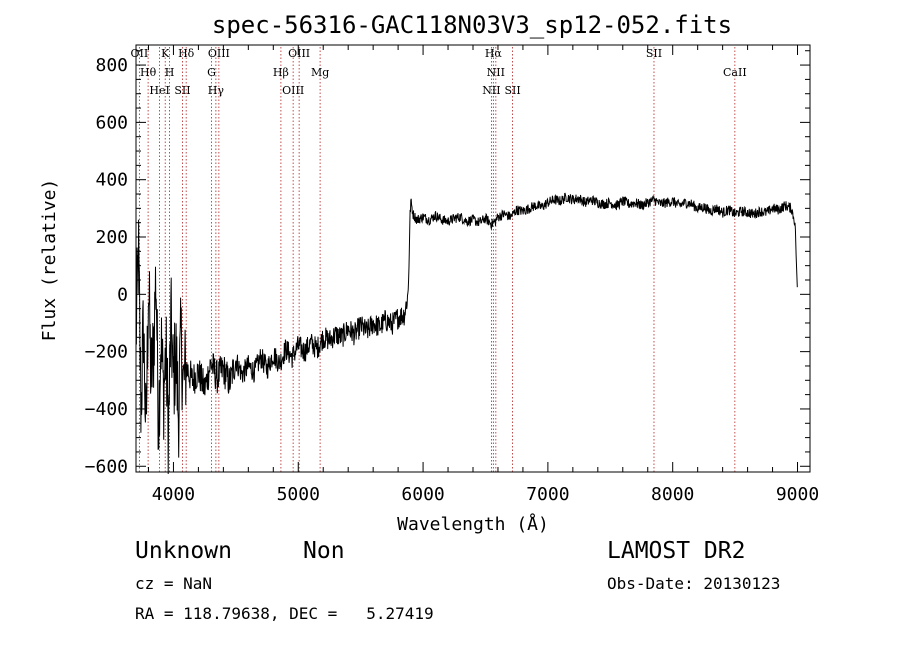 The image size is (900, 649). What do you see at coordinates (694, 583) in the screenshot?
I see `observation-date: Obs-Date: 20130123` at bounding box center [694, 583].